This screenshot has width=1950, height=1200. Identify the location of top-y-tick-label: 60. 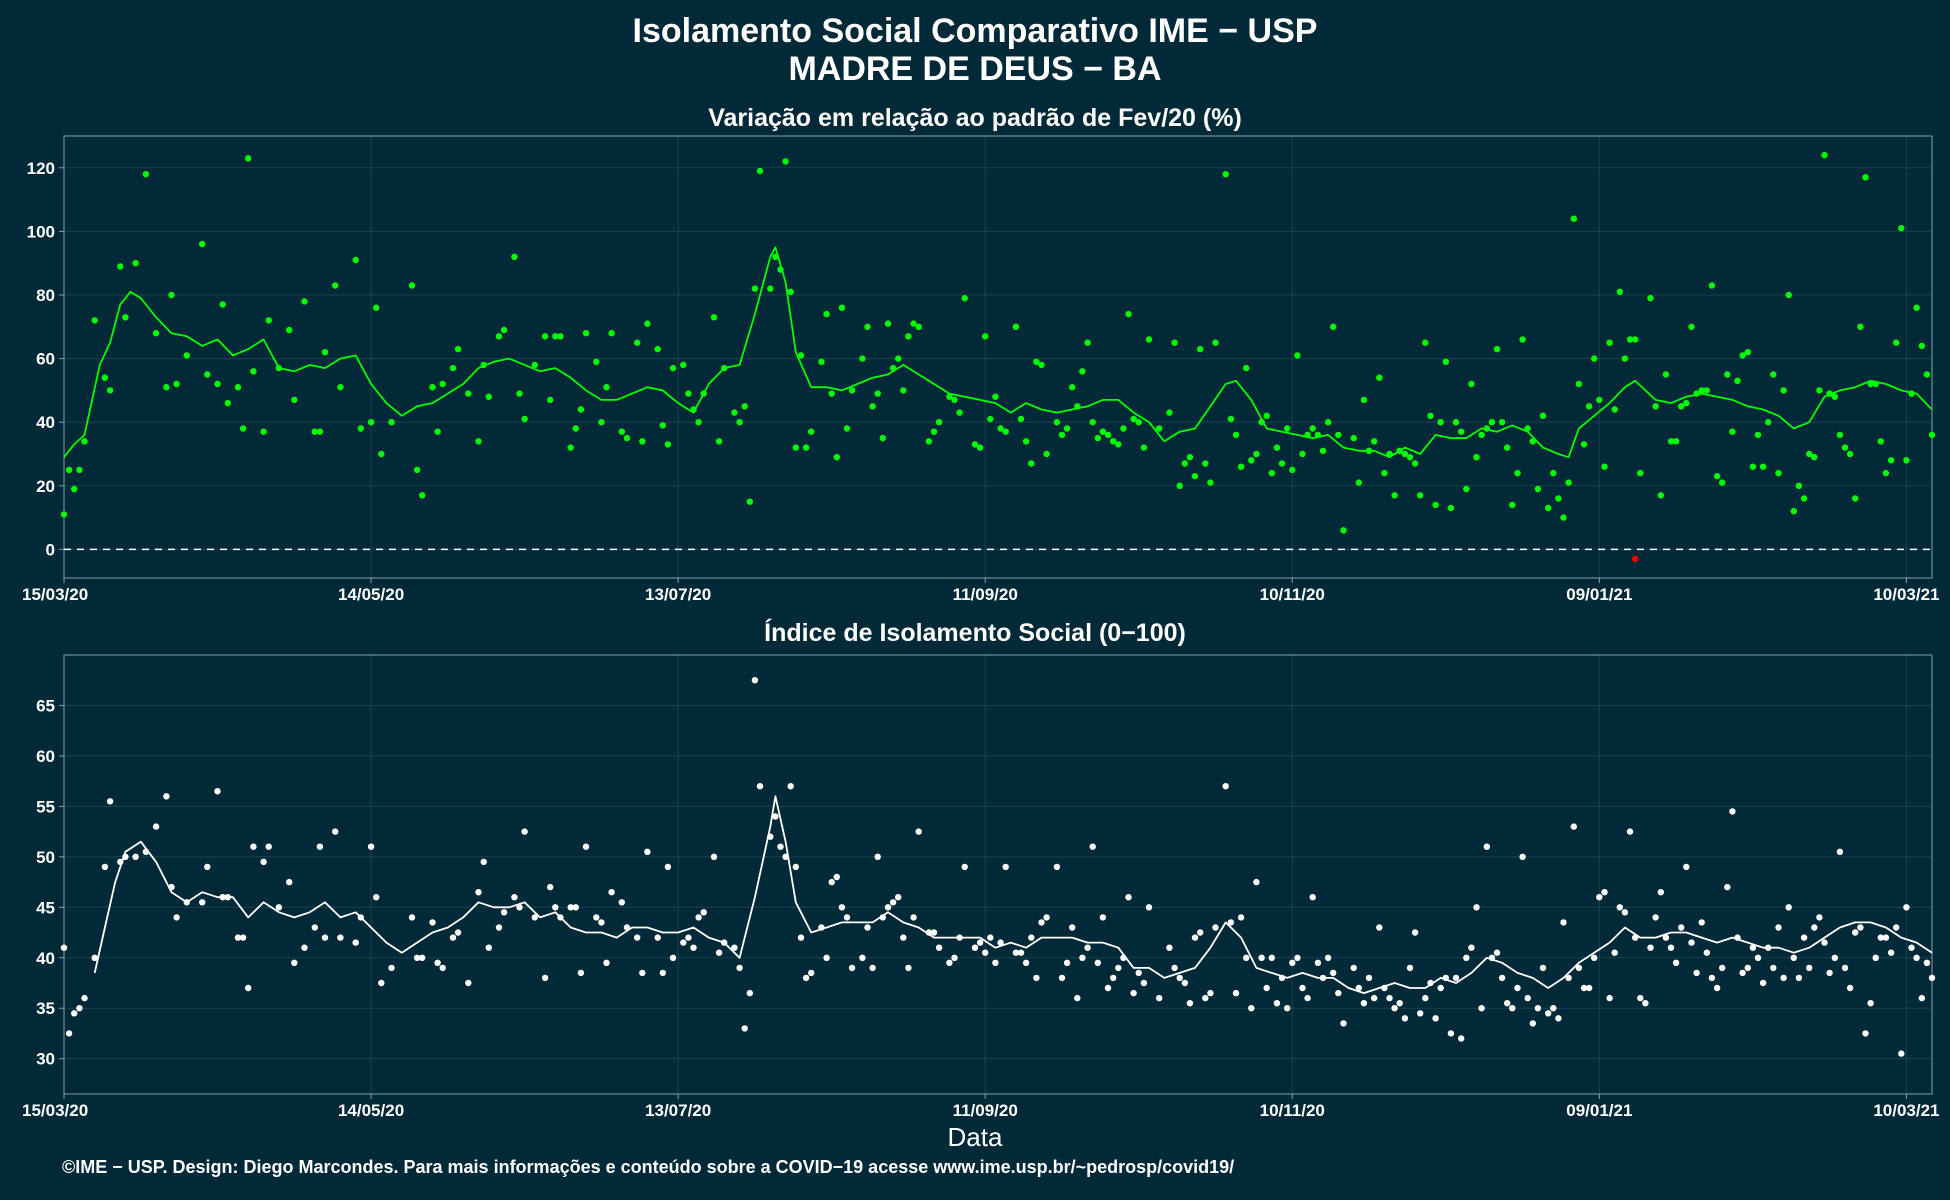
(45, 359).